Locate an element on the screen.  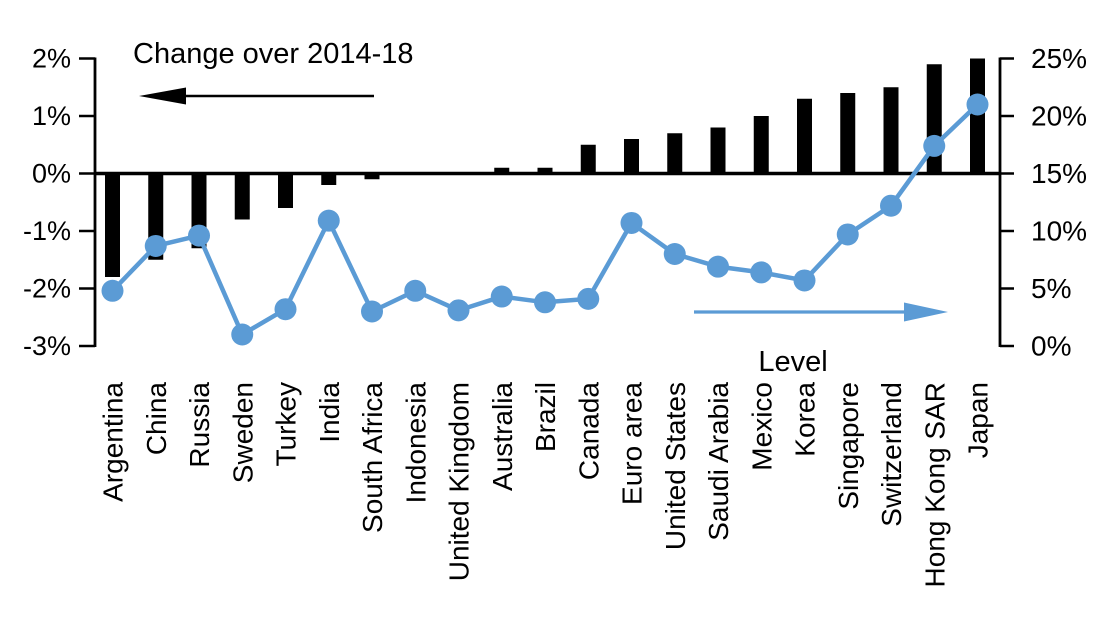
x-axis-label: United States is located at coordinates (675, 466).